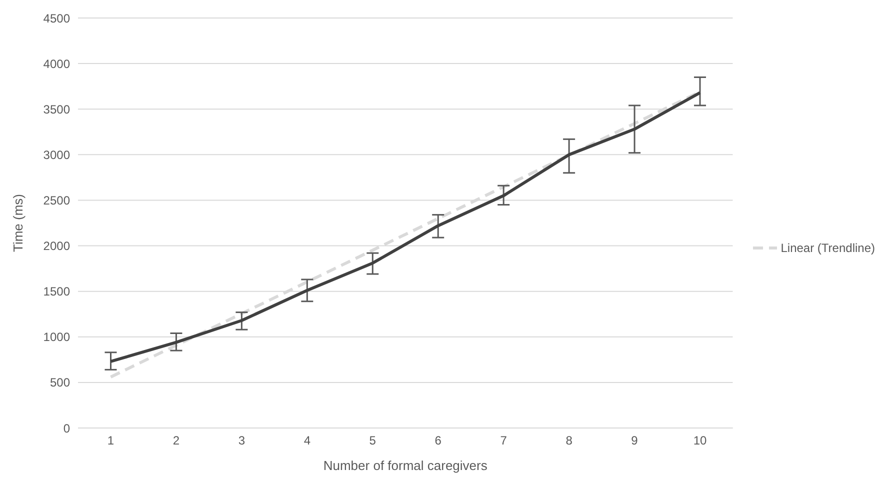 This screenshot has height=496, width=893. Describe the element at coordinates (634, 441) in the screenshot. I see `x-tick-label: 9` at that location.